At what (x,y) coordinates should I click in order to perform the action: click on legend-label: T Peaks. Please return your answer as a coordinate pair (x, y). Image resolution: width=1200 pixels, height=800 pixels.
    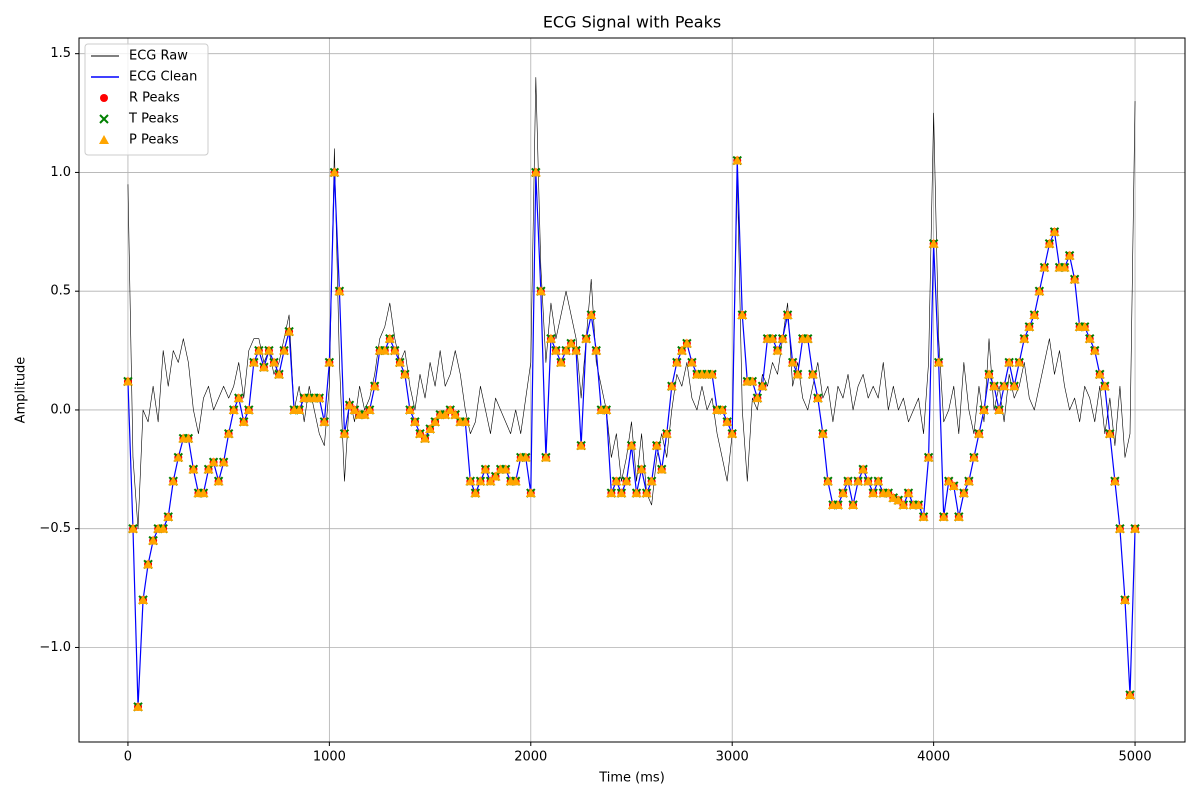
    Looking at the image, I should click on (153, 119).